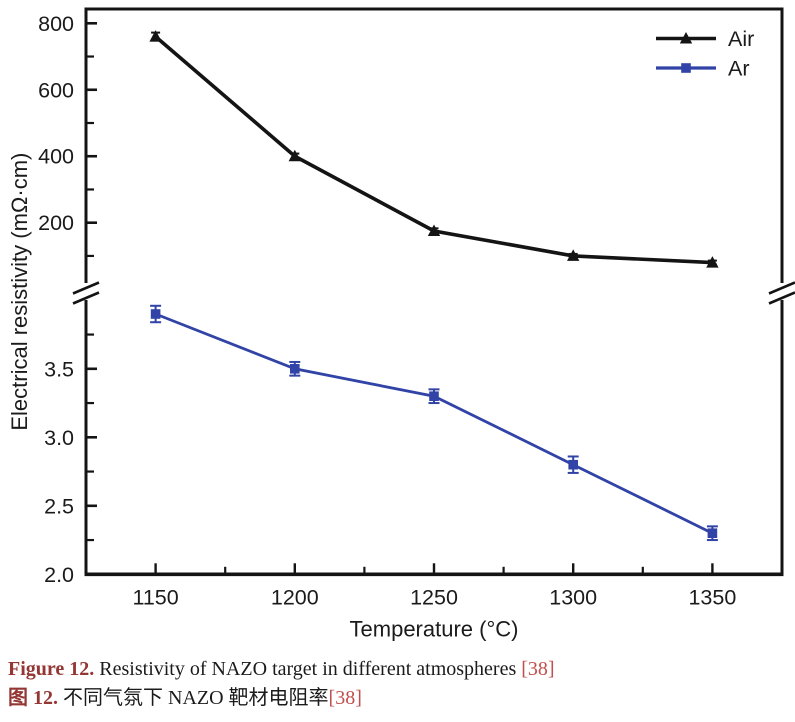 Image resolution: width=795 pixels, height=722 pixels. Describe the element at coordinates (739, 69) in the screenshot. I see `legend-label-ar: Ar` at that location.